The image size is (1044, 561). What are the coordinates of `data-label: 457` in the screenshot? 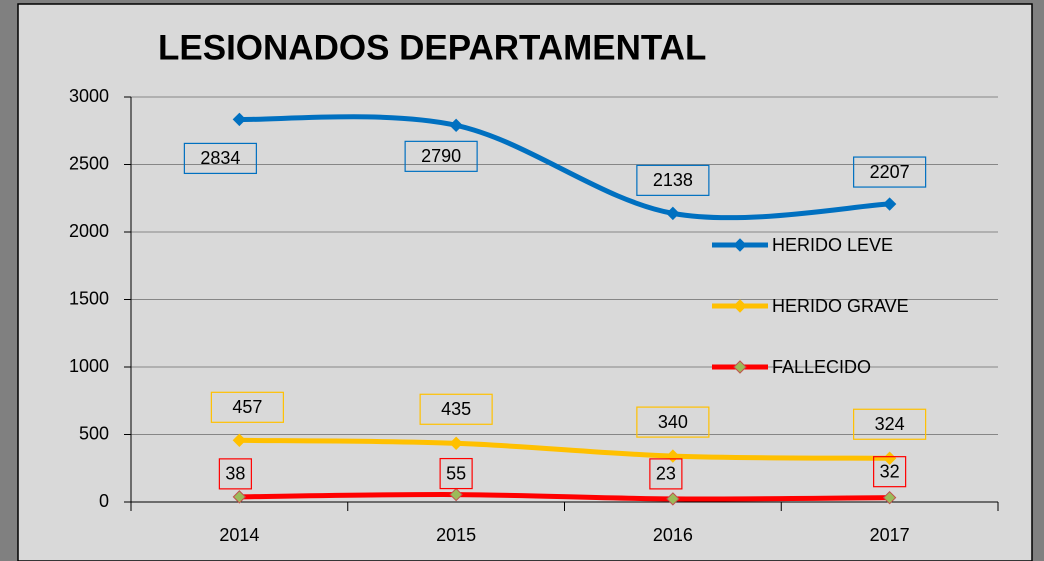 It's located at (247, 407).